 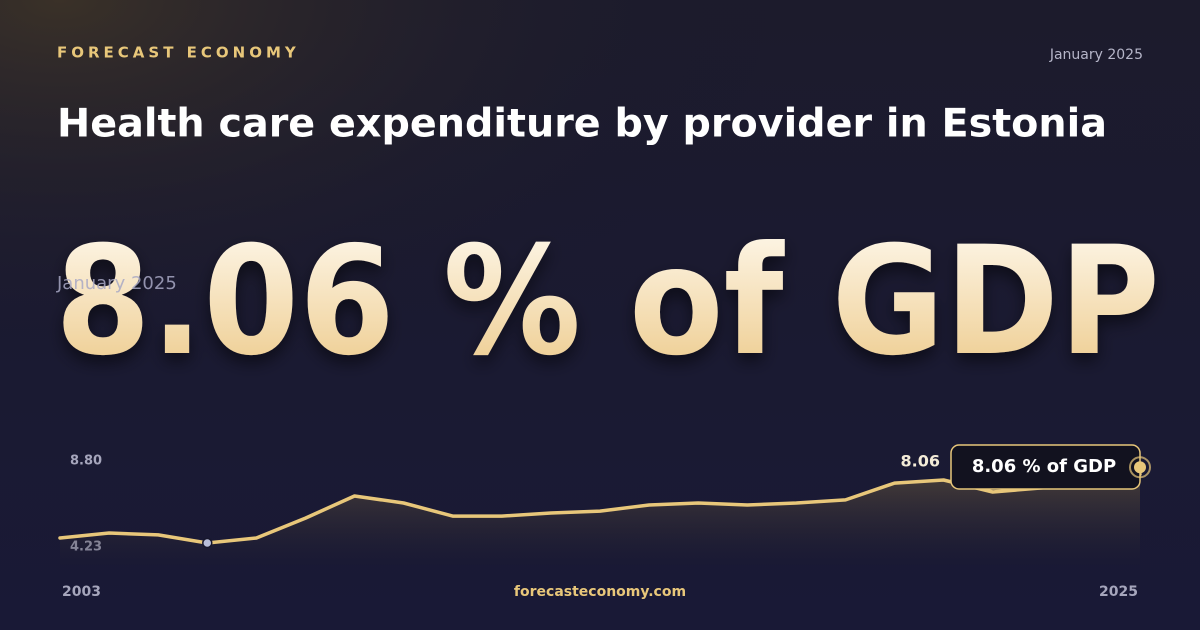 What do you see at coordinates (600, 519) in the screenshot?
I see `area` at bounding box center [600, 519].